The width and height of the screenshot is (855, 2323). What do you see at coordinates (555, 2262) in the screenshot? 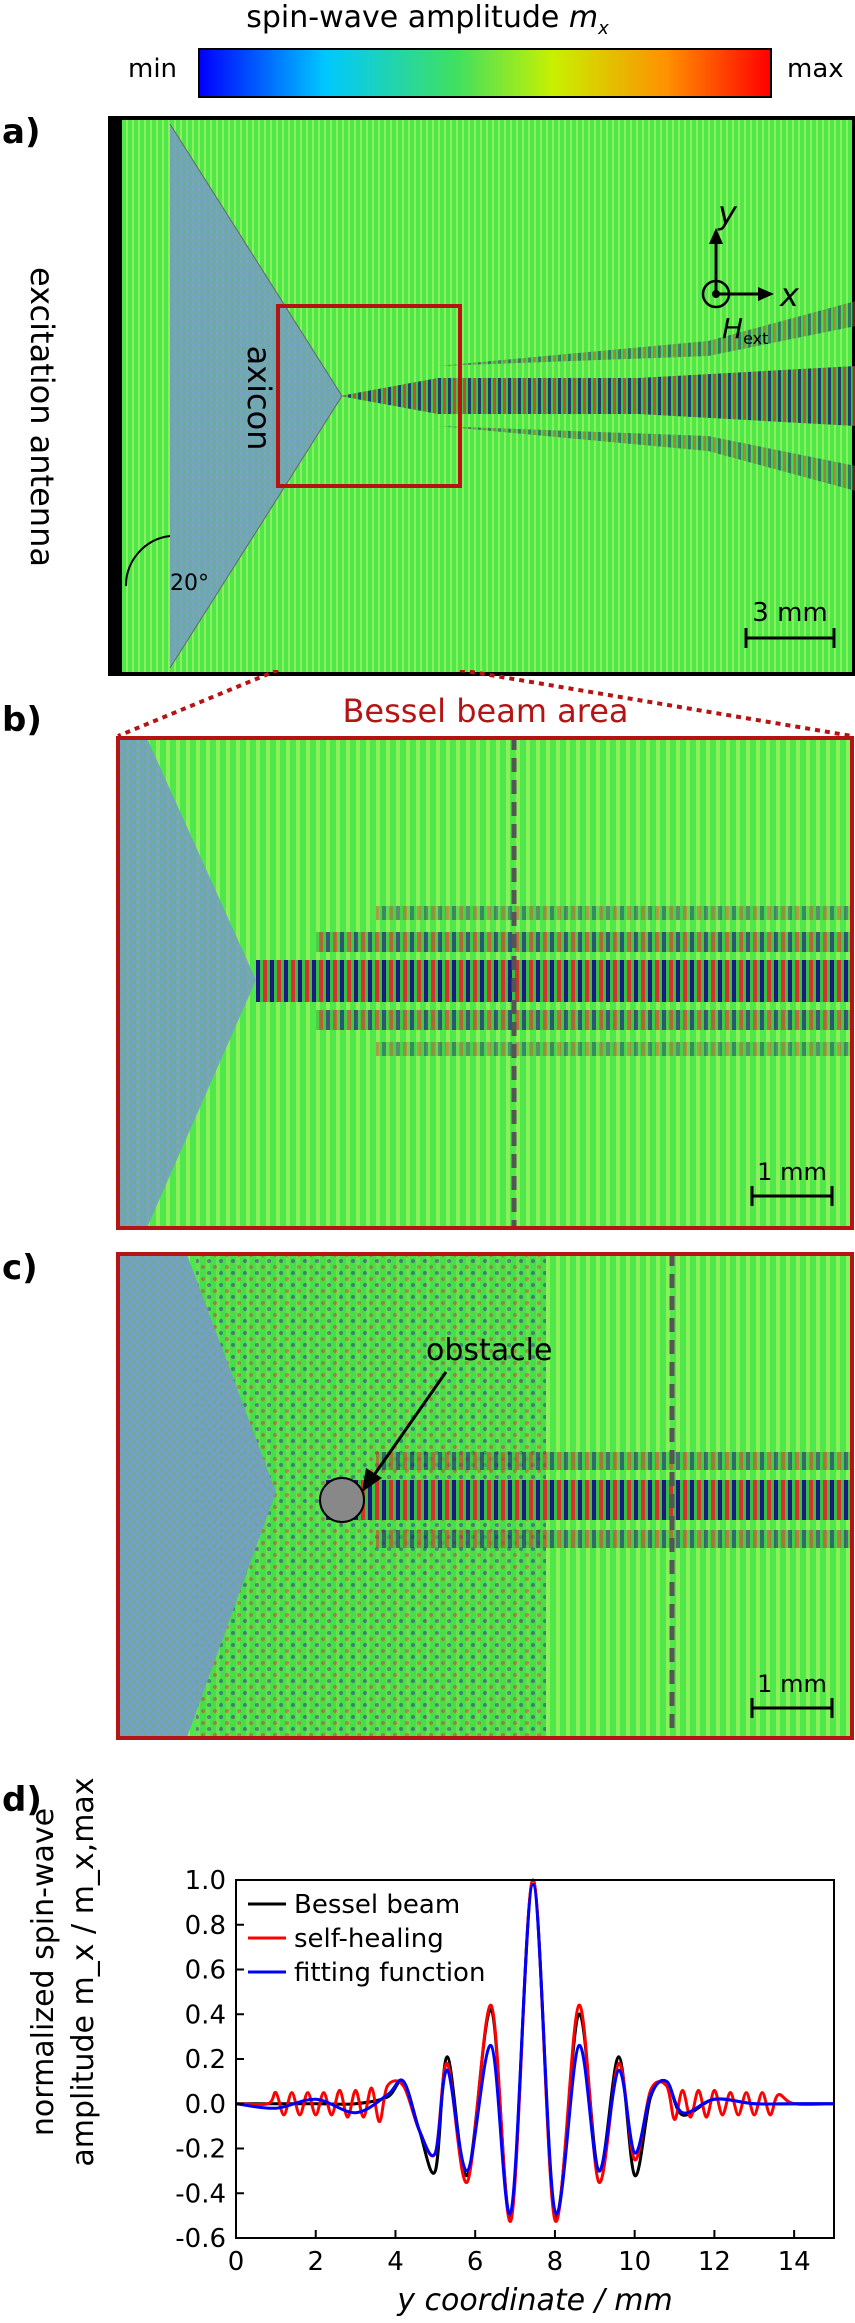
I see `x-tick-label: 8` at bounding box center [555, 2262].